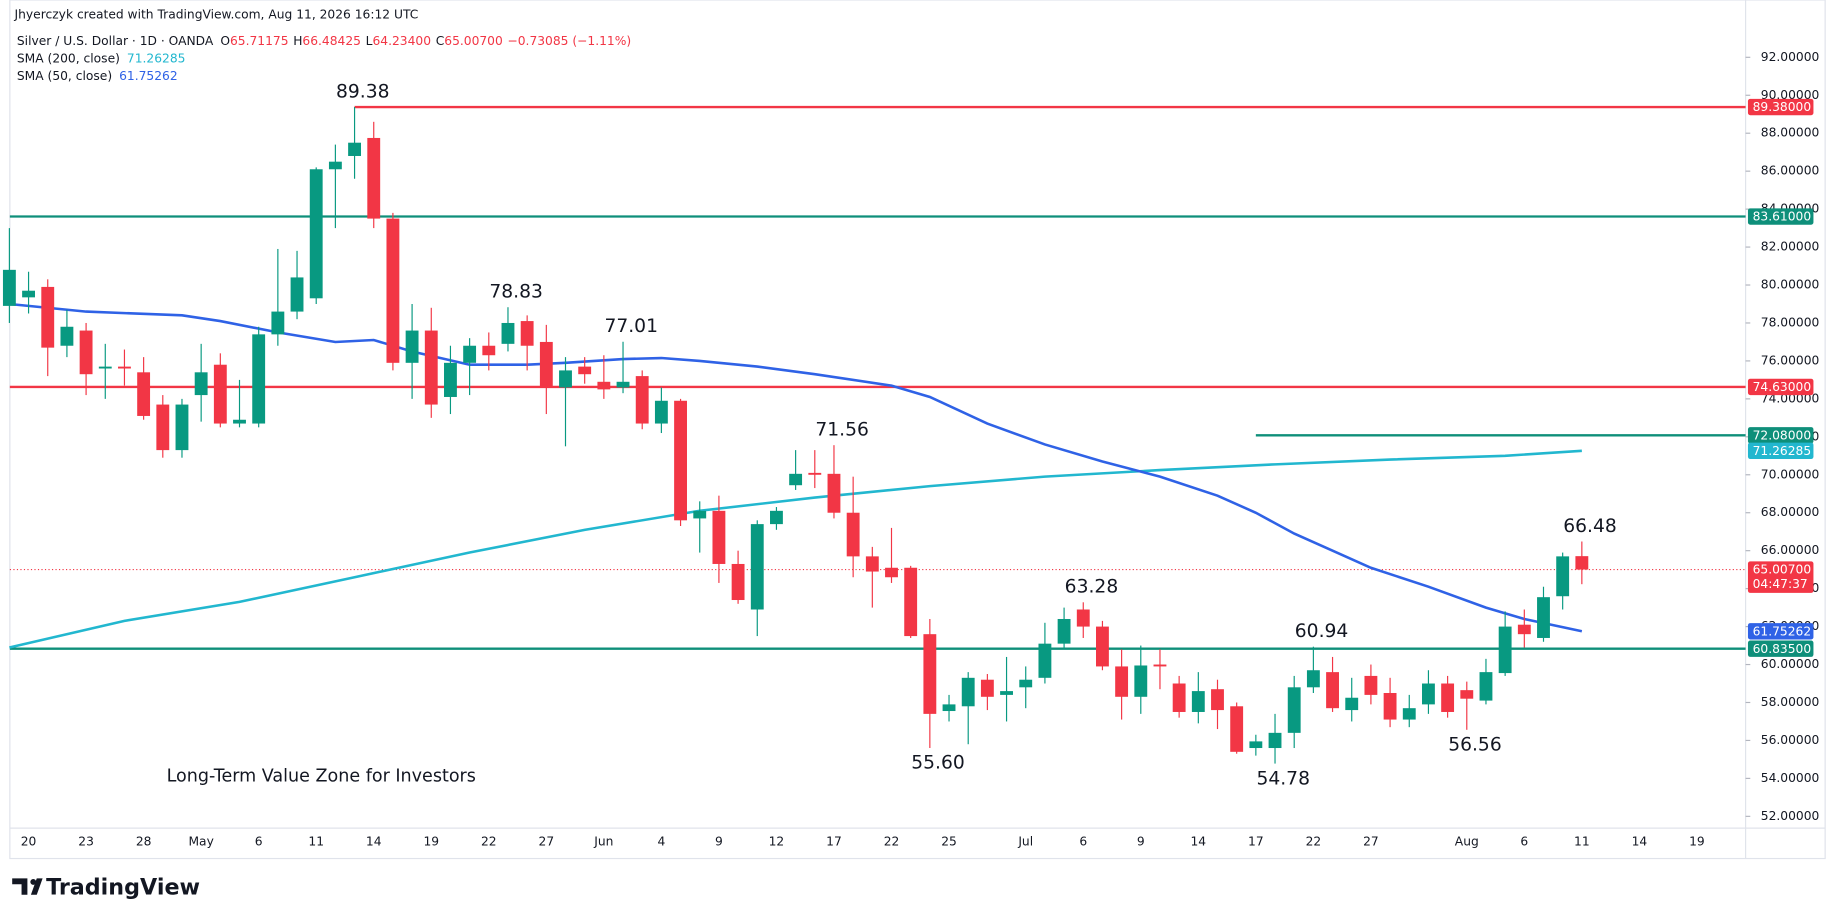  Describe the element at coordinates (1782, 570) in the screenshot. I see `last-price-tag: 65.00700` at that location.